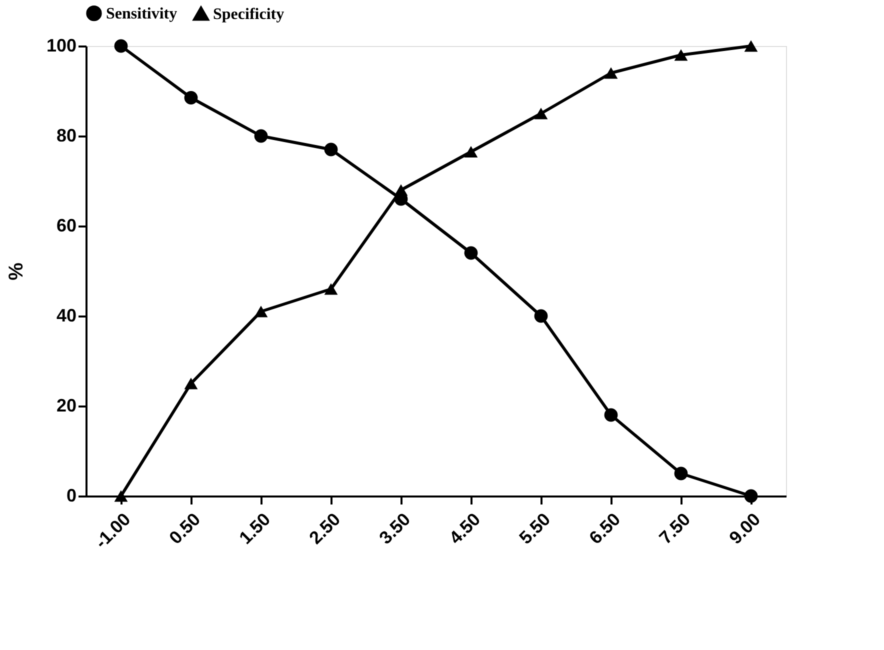 The image size is (884, 650). What do you see at coordinates (744, 528) in the screenshot?
I see `x-tick-label: 9.00` at bounding box center [744, 528].